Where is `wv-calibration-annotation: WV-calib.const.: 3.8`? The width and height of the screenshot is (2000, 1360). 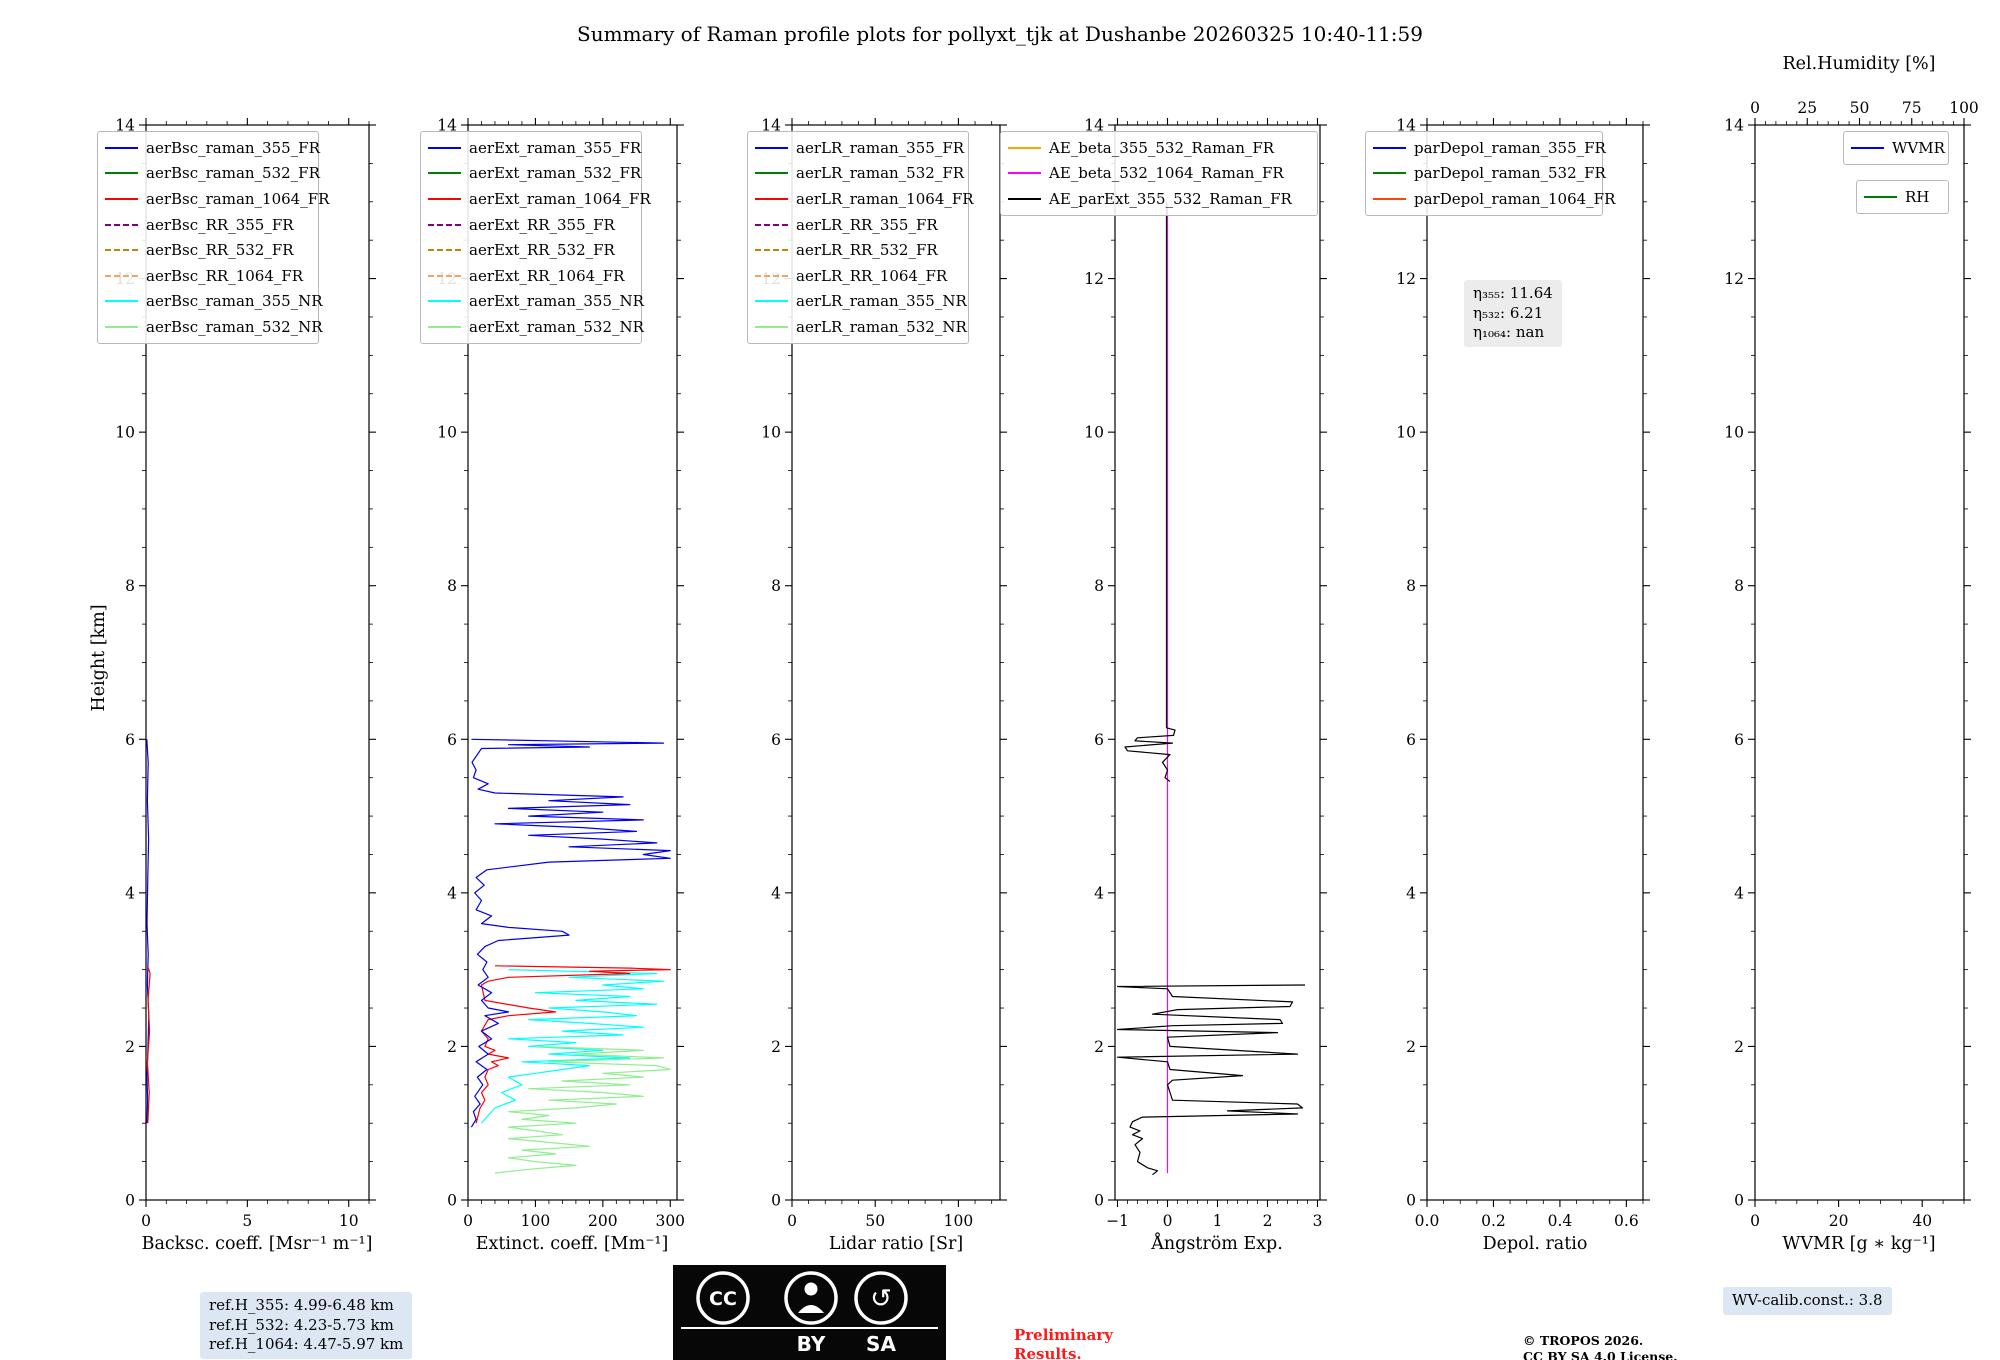
wv-calibration-annotation: WV-calib.const.: 3.8 is located at coordinates (1807, 1301).